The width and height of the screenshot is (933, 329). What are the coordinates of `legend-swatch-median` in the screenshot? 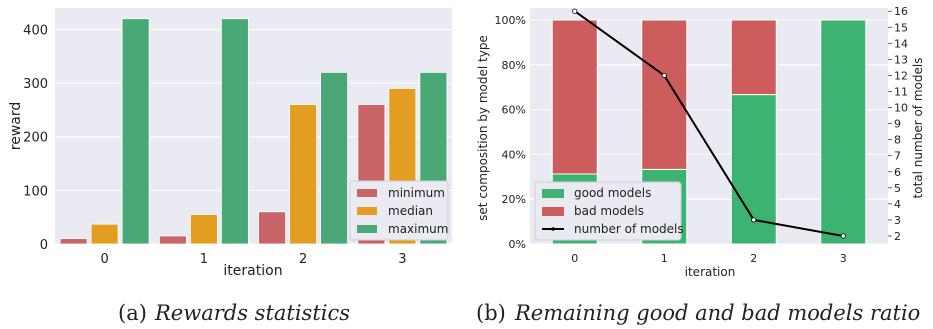 It's located at (367, 211).